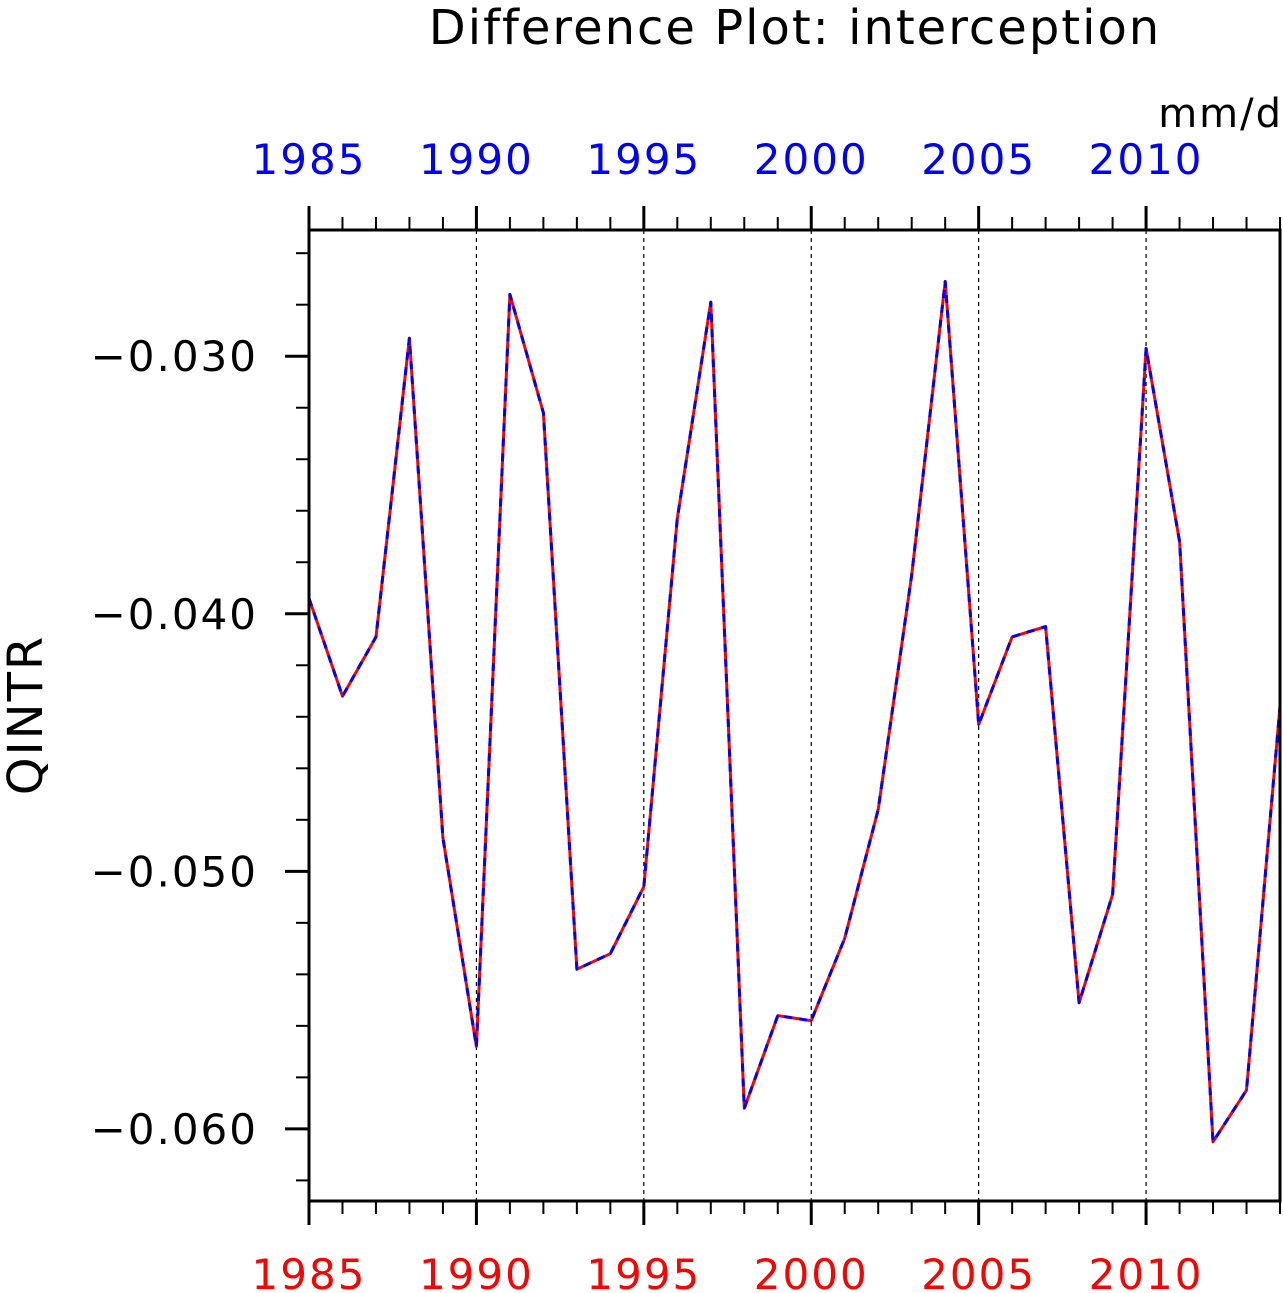 The width and height of the screenshot is (1283, 1293). What do you see at coordinates (878, 809) in the screenshot?
I see `data-point-1-2002` at bounding box center [878, 809].